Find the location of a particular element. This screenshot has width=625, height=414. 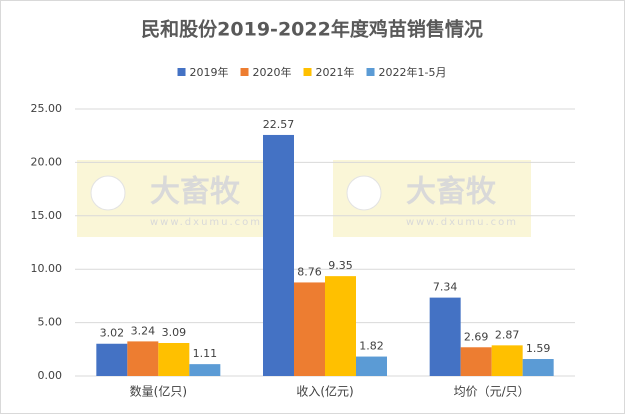

data-label: 7.34 is located at coordinates (445, 287).